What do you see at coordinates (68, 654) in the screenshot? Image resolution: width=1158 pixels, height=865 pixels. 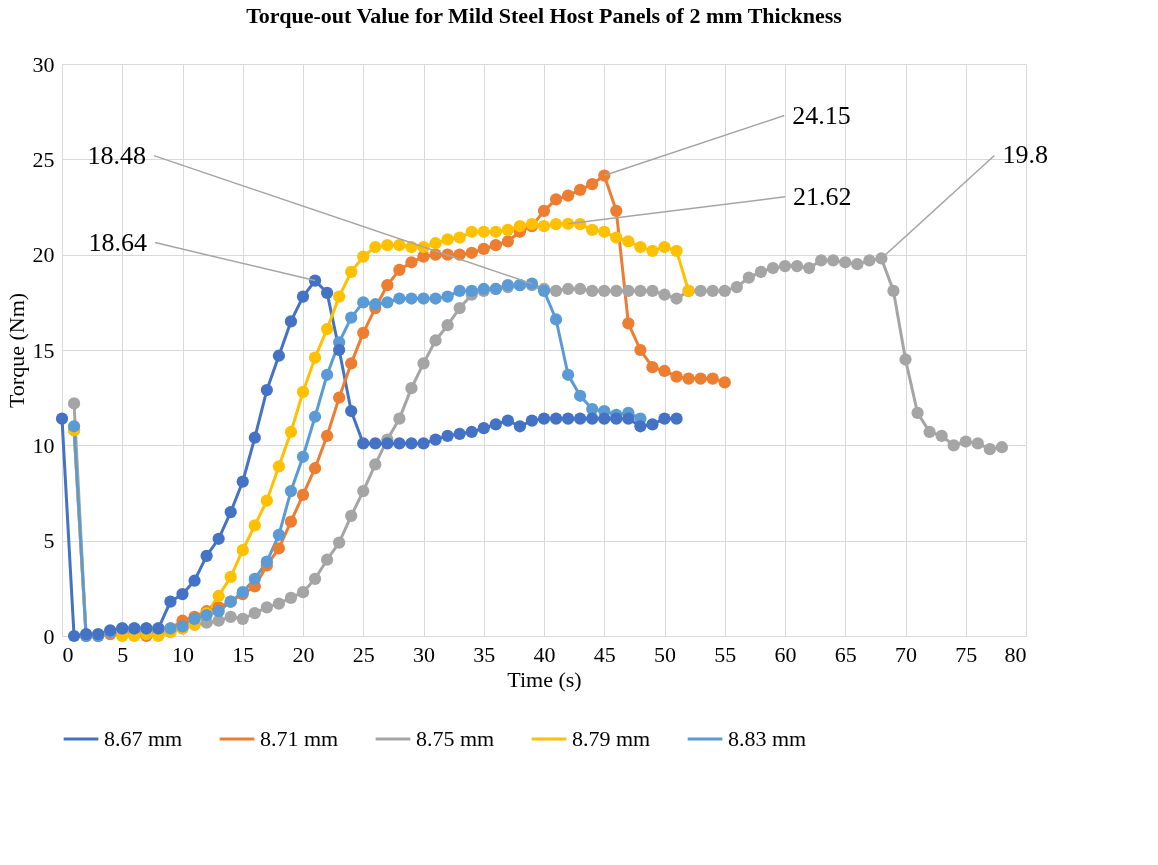 I see `x-tick-label: 0` at bounding box center [68, 654].